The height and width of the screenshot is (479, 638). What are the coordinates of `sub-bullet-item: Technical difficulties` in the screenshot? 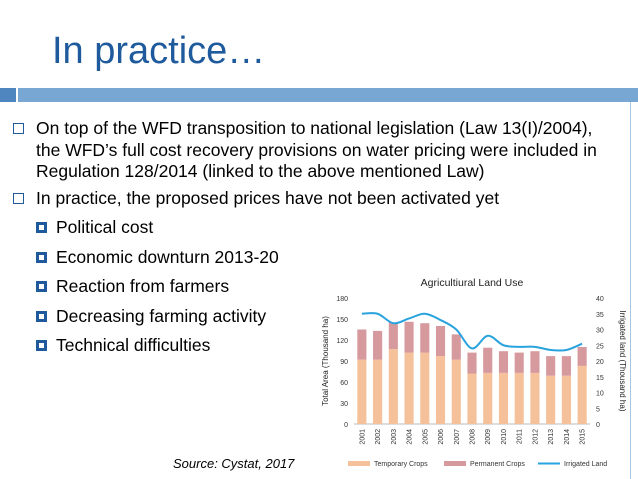 It's located at (310, 346).